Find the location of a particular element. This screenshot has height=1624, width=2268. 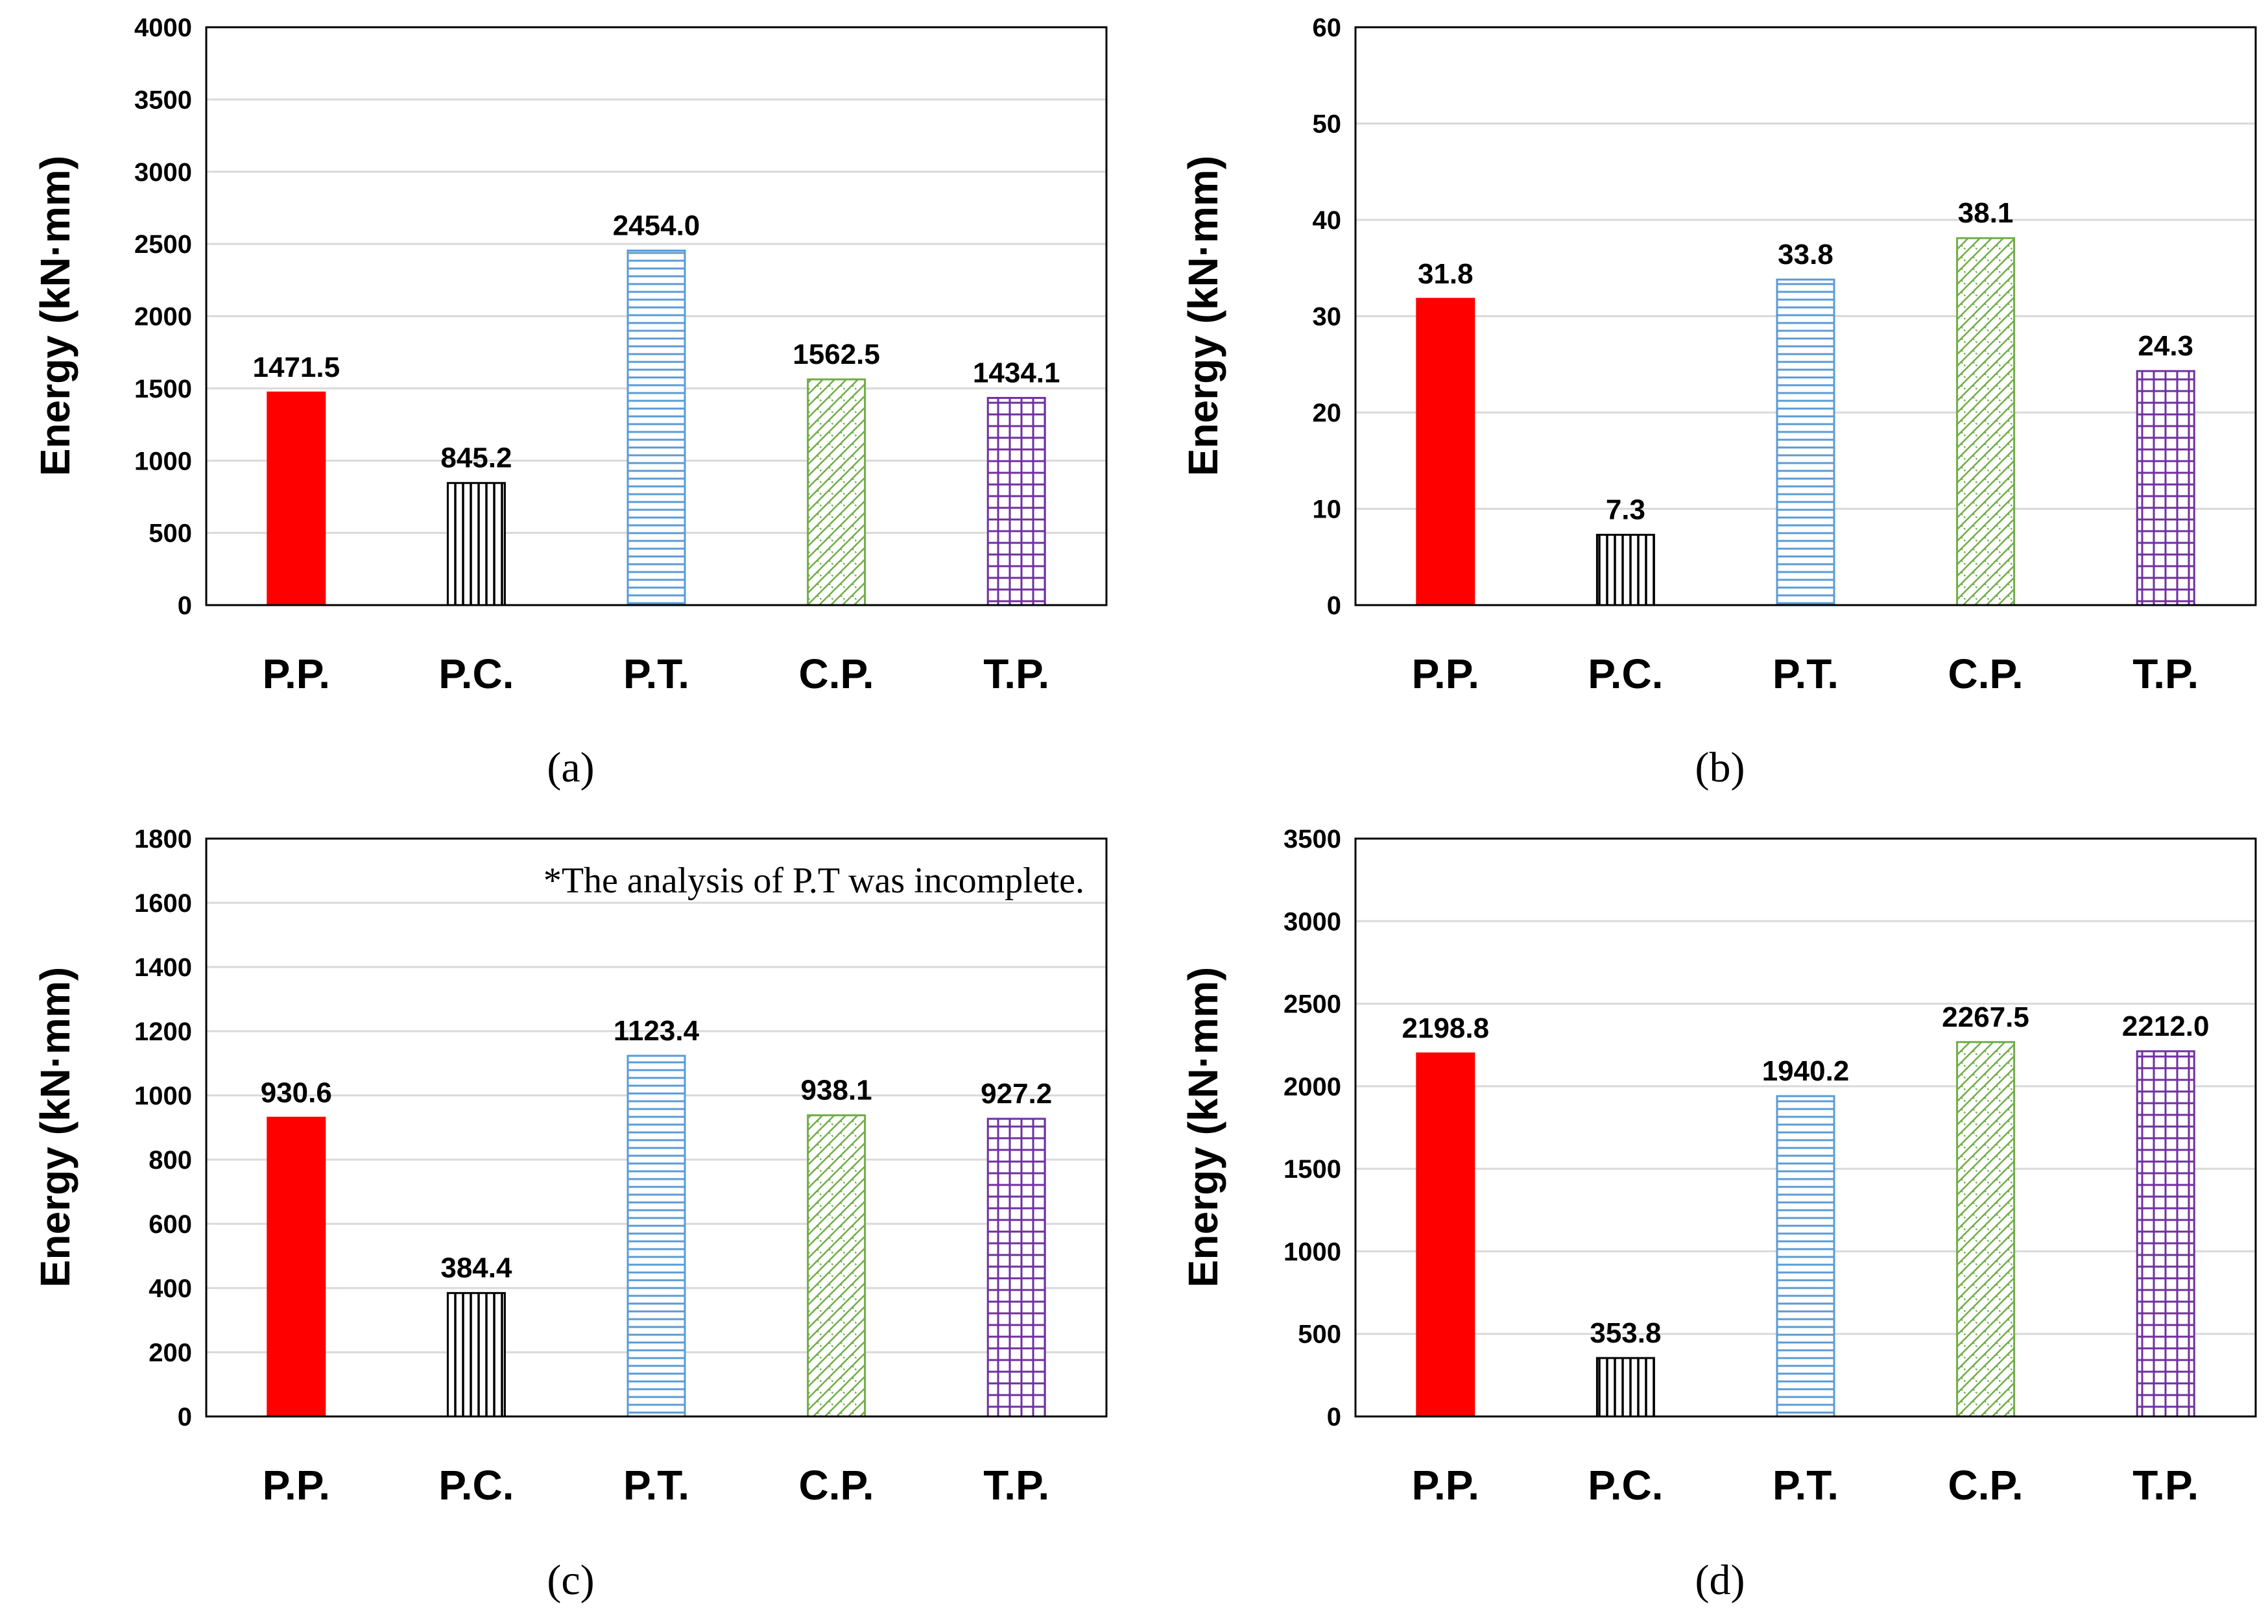

panel-d-ylabel: Energy (kN·mm) is located at coordinates (1203, 1127).